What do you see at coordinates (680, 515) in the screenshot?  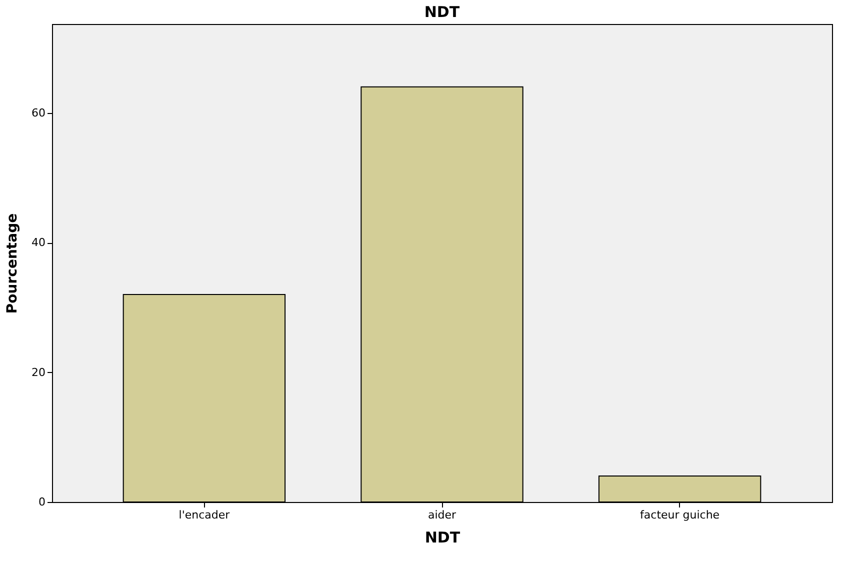 I see `x-tick-label: facteur guiche` at bounding box center [680, 515].